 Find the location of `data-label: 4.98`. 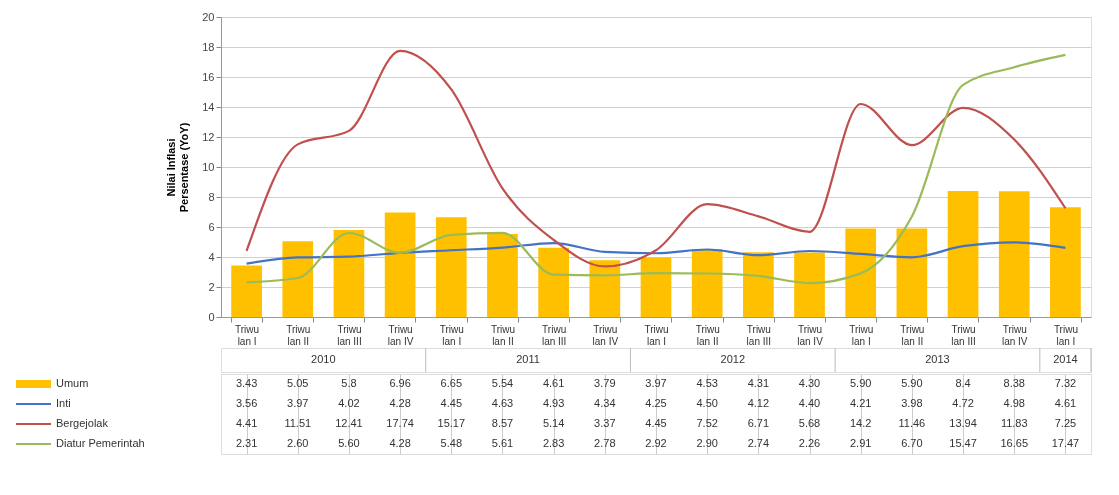

data-label: 4.98 is located at coordinates (1014, 403).